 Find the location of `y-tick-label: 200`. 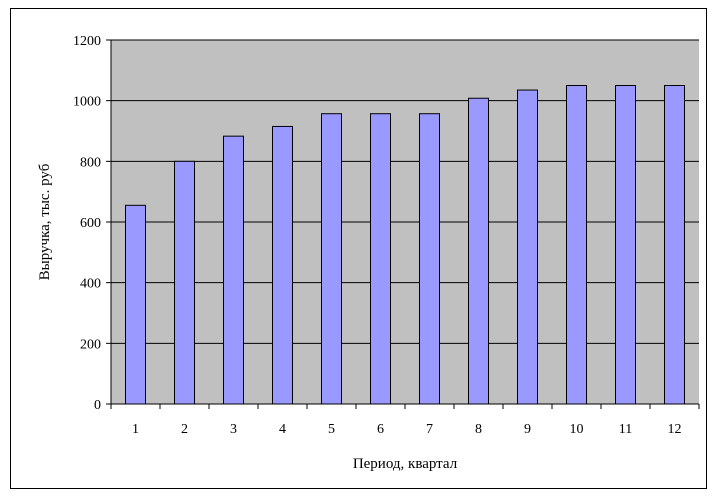

y-tick-label: 200 is located at coordinates (90, 344).